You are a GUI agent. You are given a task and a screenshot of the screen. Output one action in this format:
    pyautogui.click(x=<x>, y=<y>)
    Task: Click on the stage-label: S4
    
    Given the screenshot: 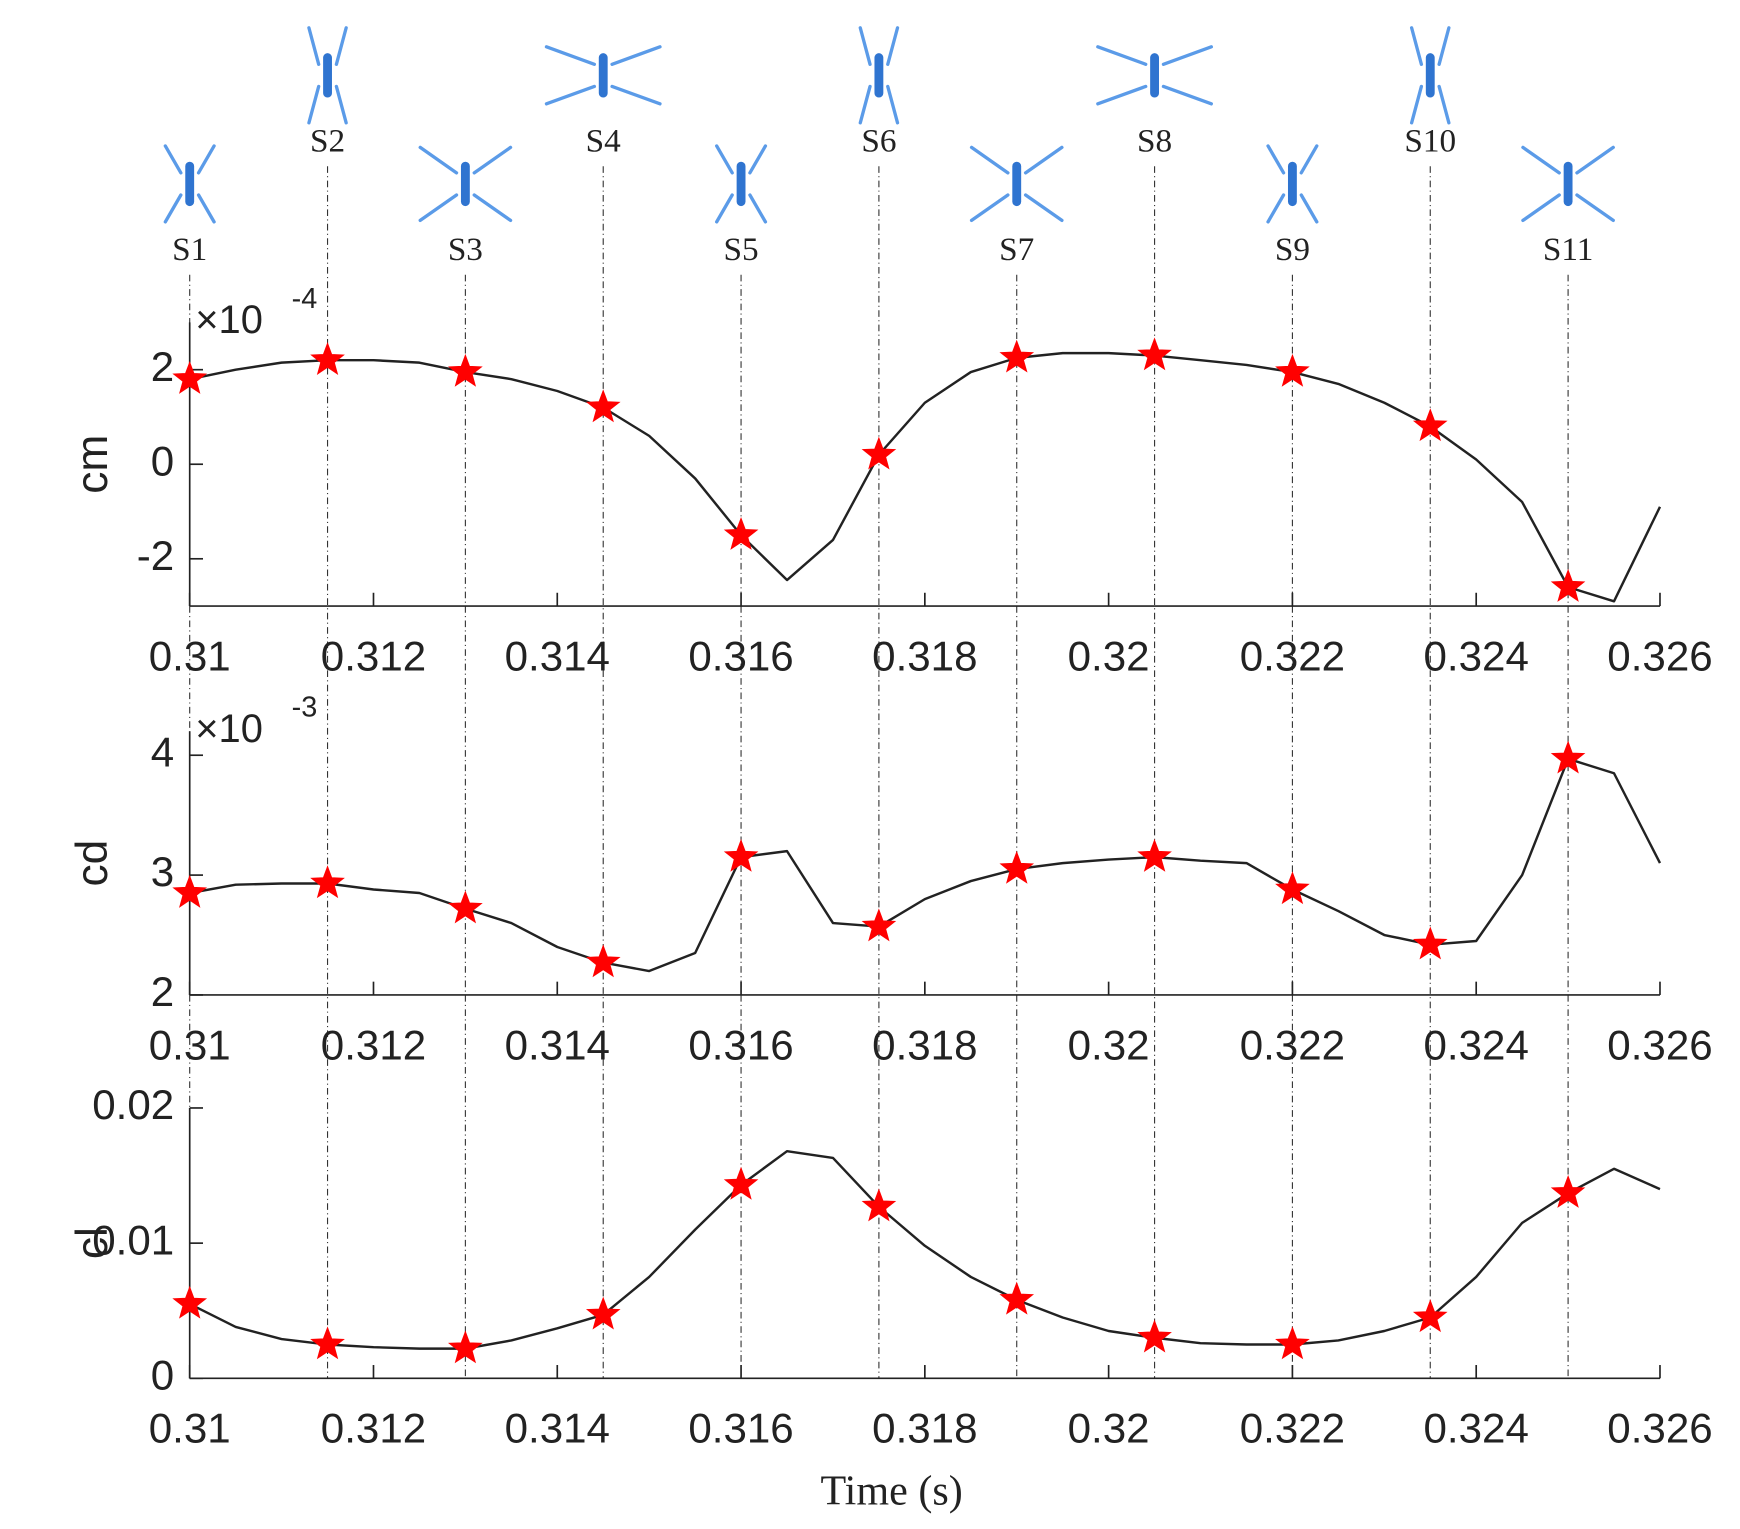 What is the action you would take?
    pyautogui.click(x=603, y=141)
    